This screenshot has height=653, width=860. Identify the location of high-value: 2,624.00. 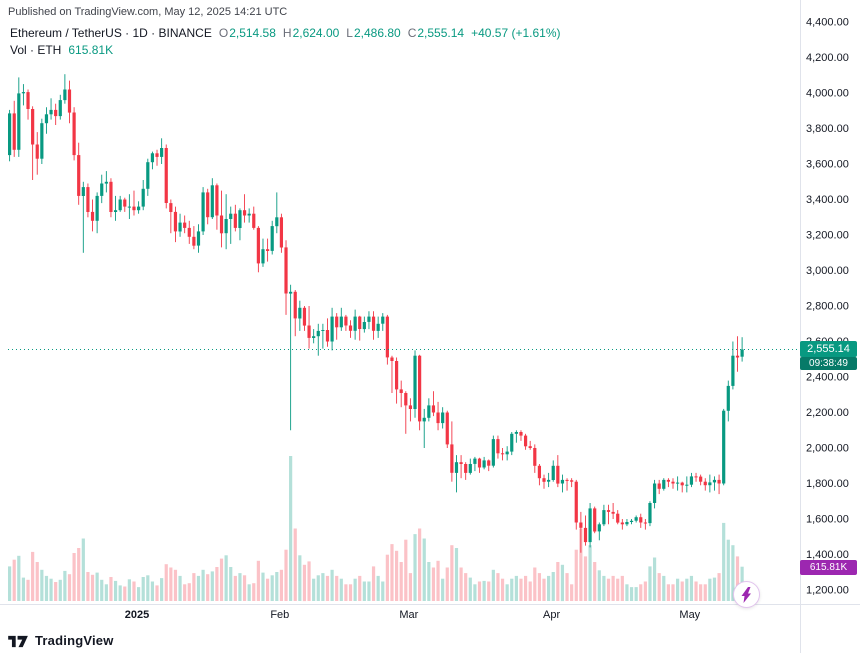
(316, 33).